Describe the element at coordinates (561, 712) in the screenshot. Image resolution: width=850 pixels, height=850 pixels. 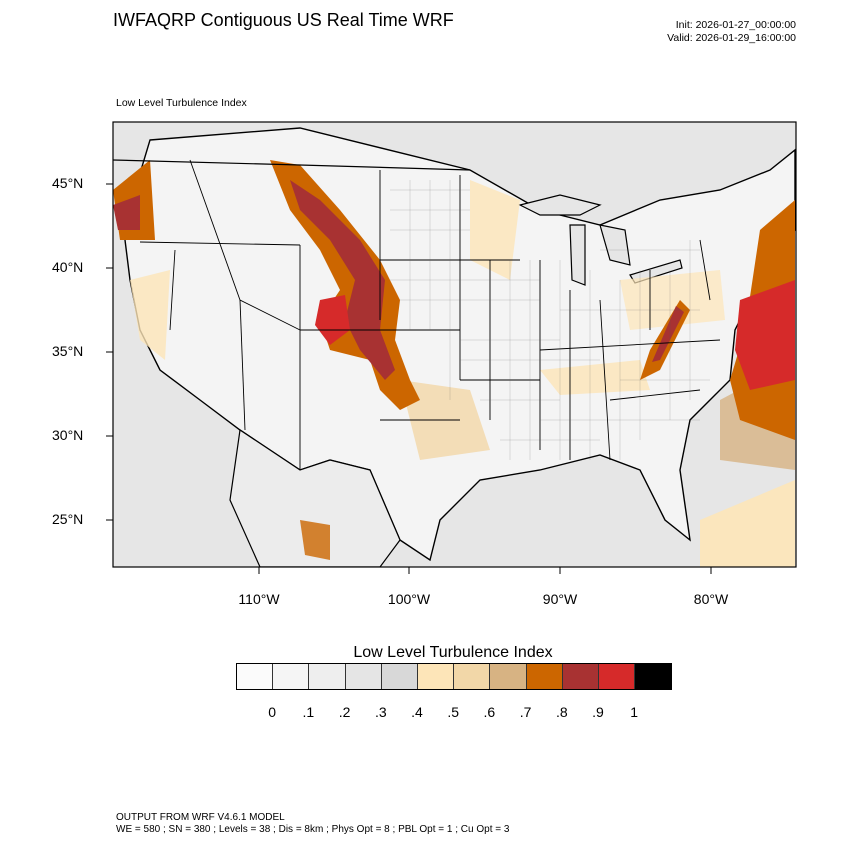
I see `legend-tick-label: .8` at that location.